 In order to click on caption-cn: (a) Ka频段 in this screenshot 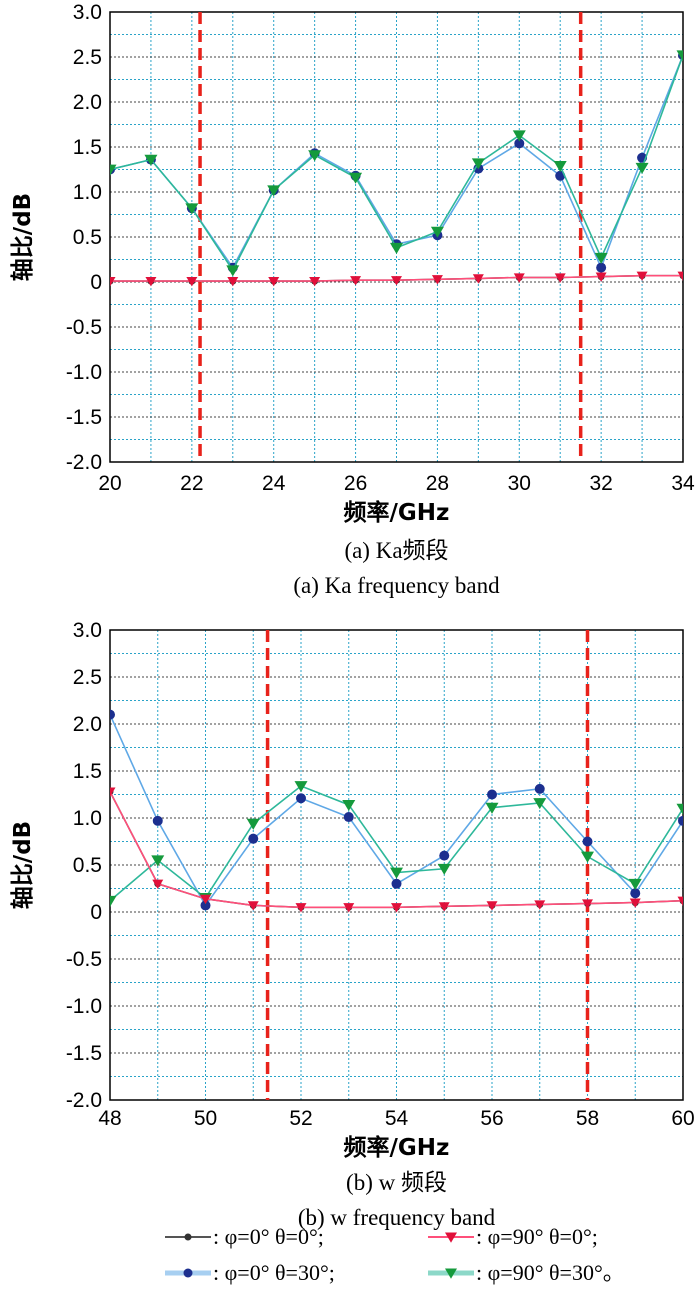, I will do `click(396, 550)`.